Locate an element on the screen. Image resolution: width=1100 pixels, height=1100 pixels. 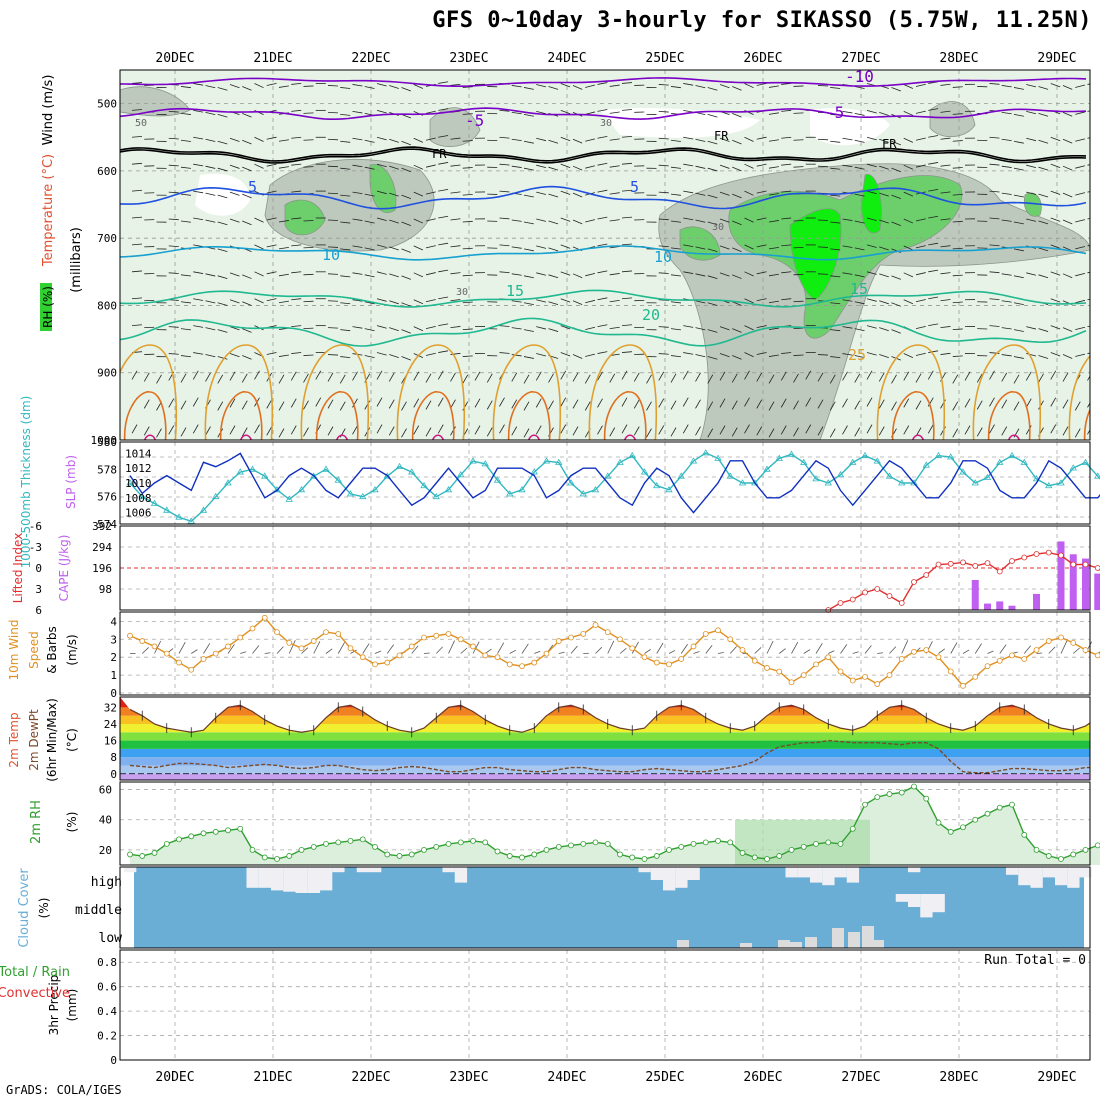
cloud-middle-bar is located at coordinates (926, 906).